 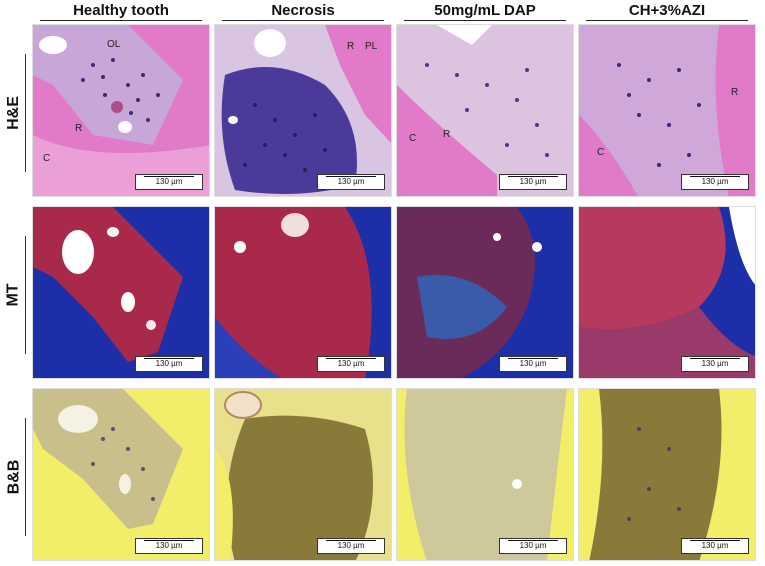 I want to click on panel-he-azi: R C 130 µm, so click(x=667, y=110).